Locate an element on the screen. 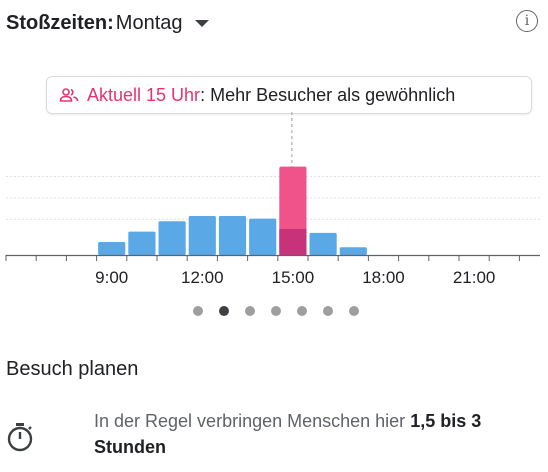 The width and height of the screenshot is (548, 472). usual-bar-overlap is located at coordinates (293, 242).